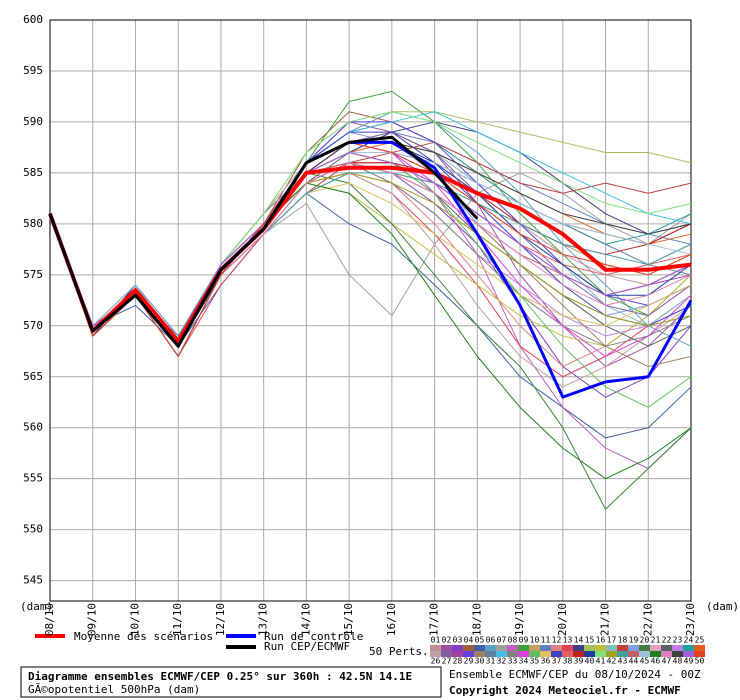 The height and width of the screenshot is (700, 740). Describe the element at coordinates (612, 640) in the screenshot. I see `legend-label: 17` at that location.